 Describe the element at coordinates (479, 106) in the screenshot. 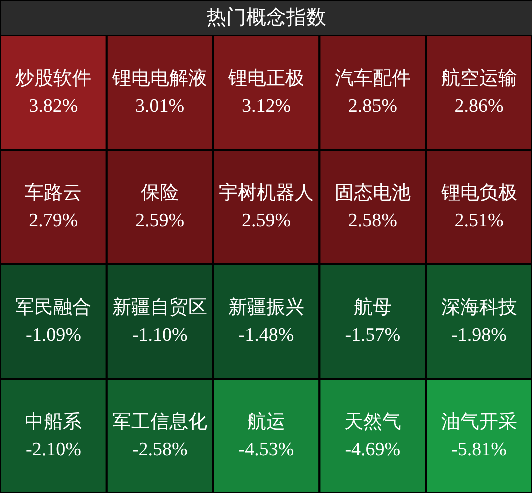

I see `data-label: 2.86%` at that location.